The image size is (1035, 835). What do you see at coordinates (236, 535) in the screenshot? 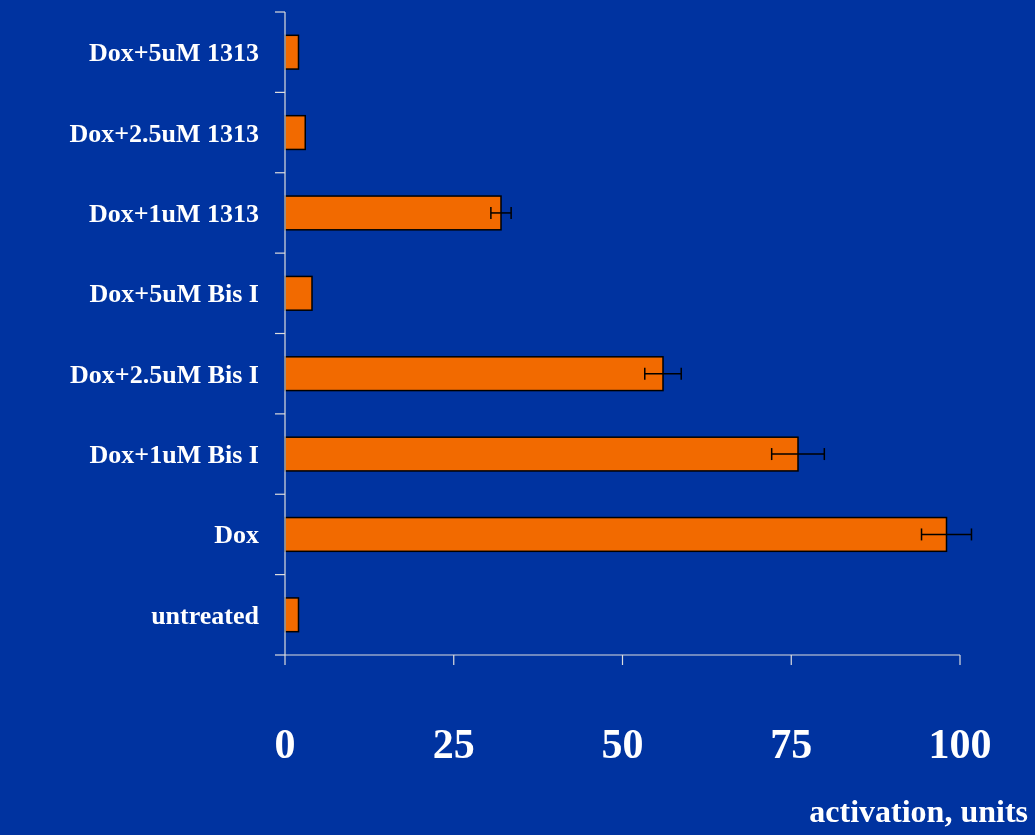
I see `y-tick-label: Dox` at bounding box center [236, 535].